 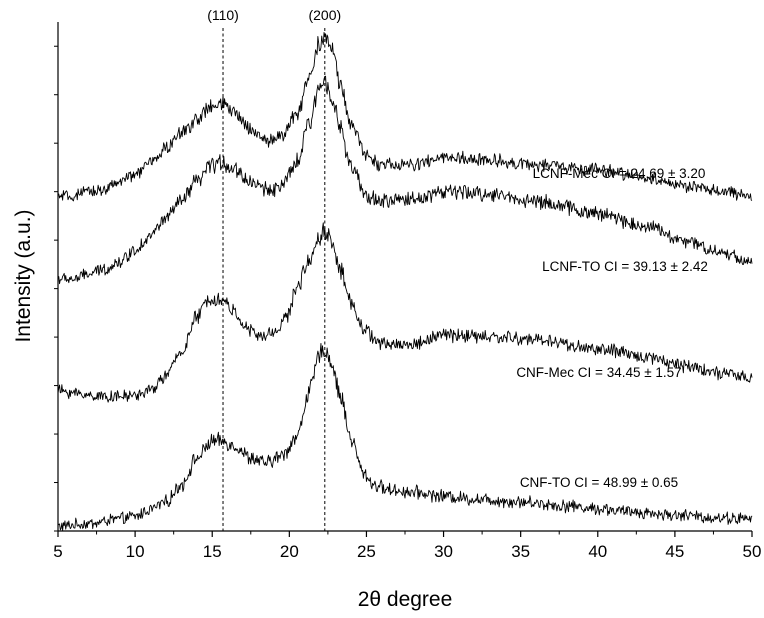 I want to click on x-axis-title: 2θ degree, so click(x=405, y=599).